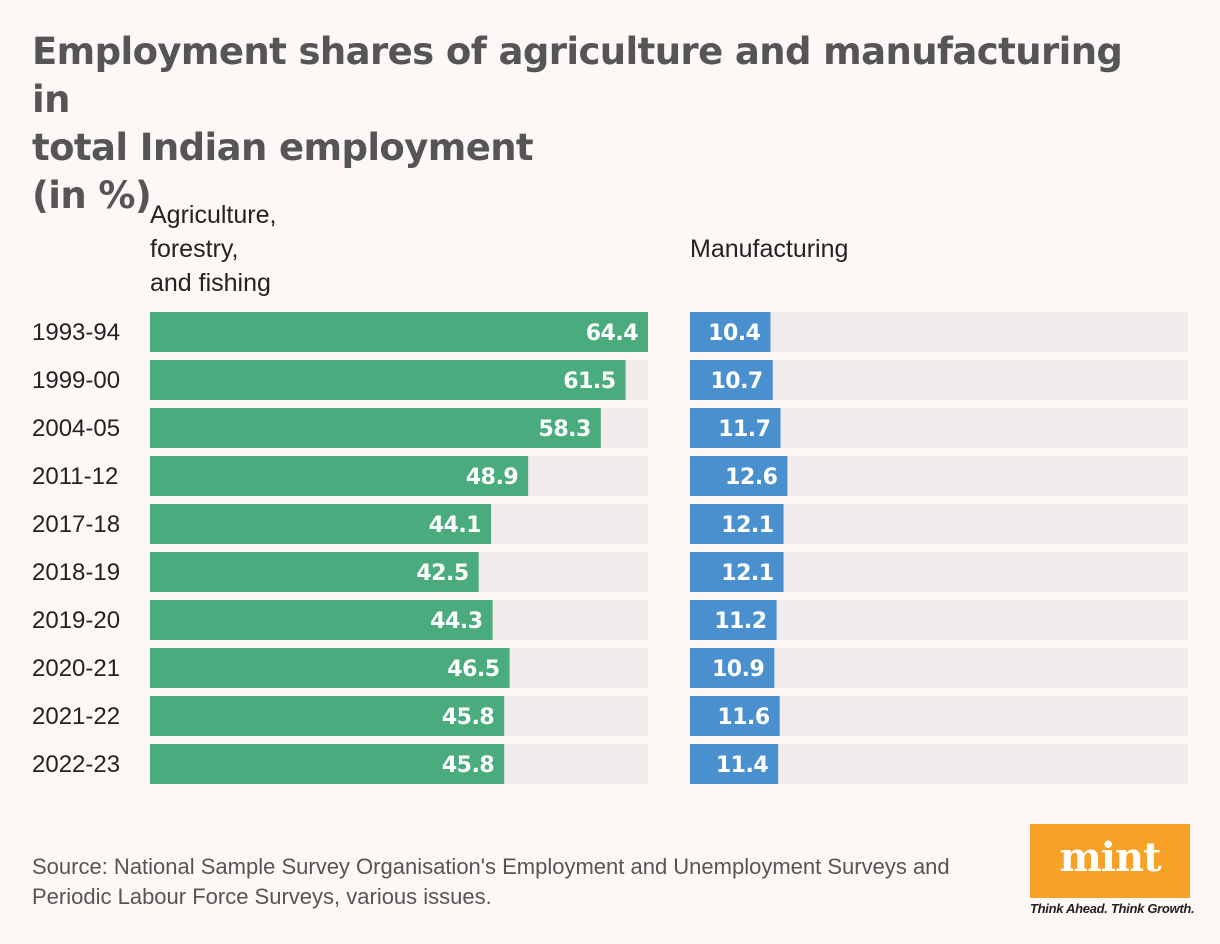  Describe the element at coordinates (76, 764) in the screenshot. I see `row-label-2022-23: 2022-23` at that location.